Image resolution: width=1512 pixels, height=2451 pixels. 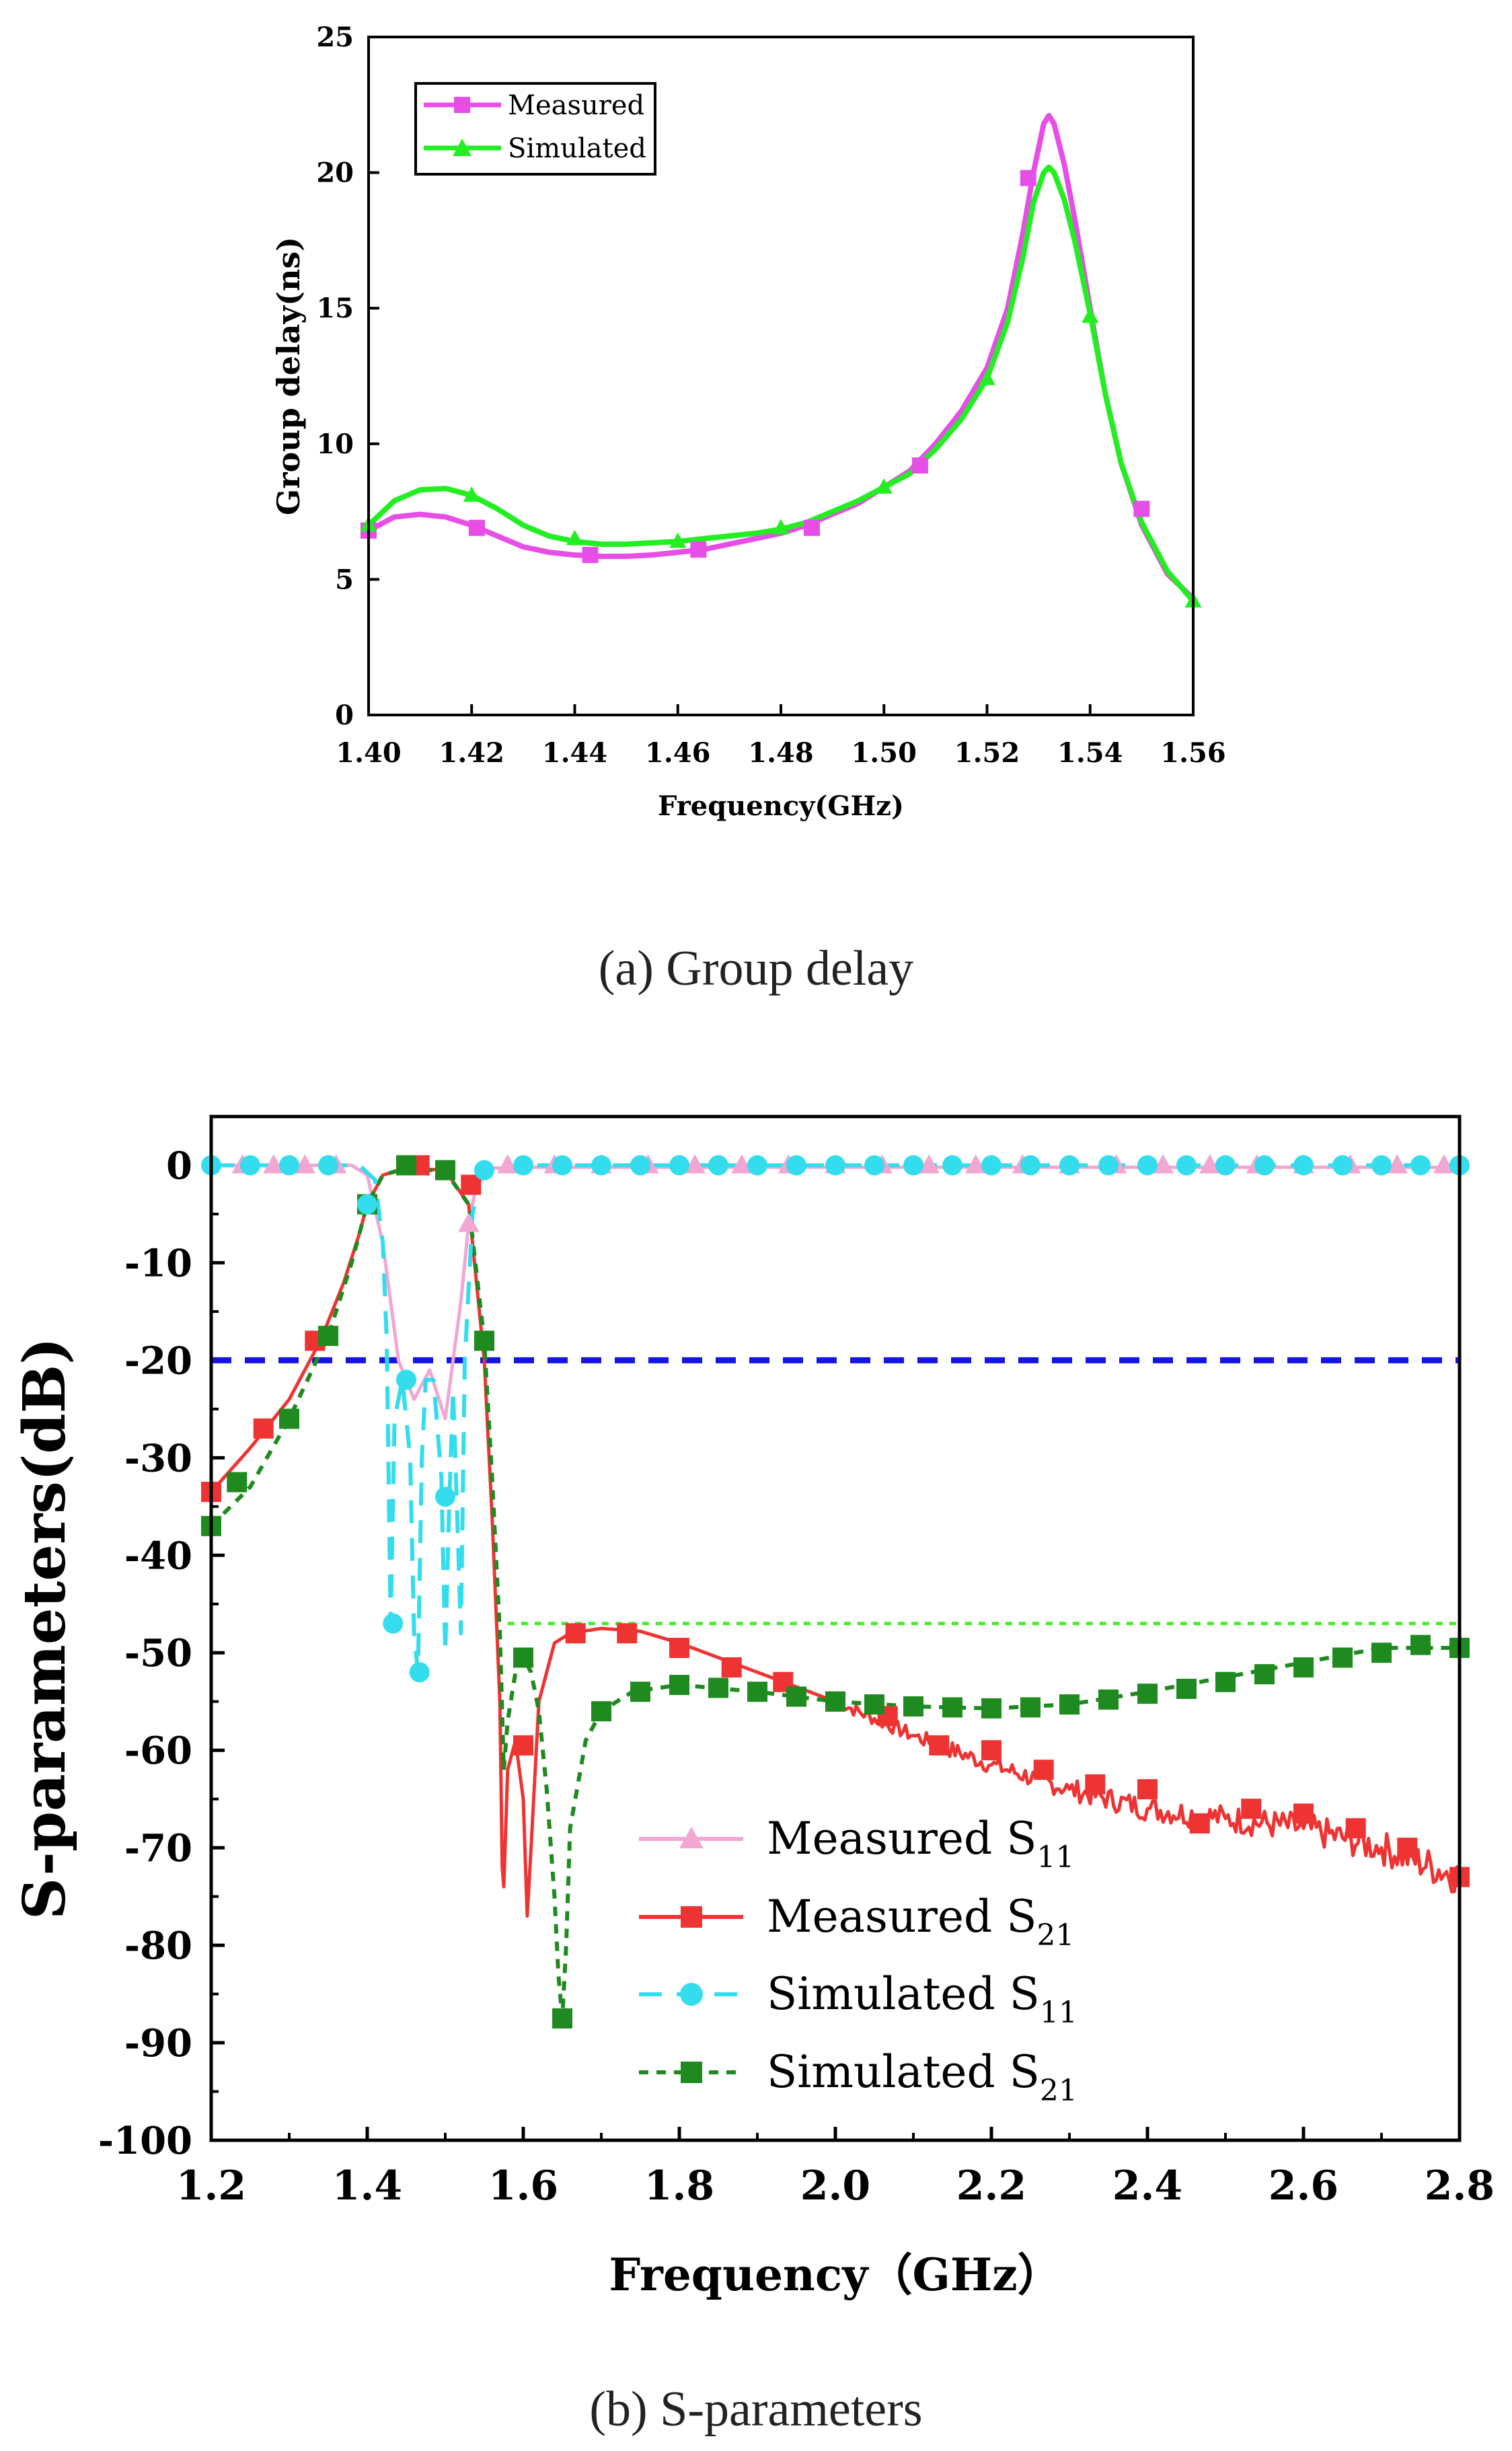 What do you see at coordinates (158, 1360) in the screenshot?
I see `y-tick-label: -20` at bounding box center [158, 1360].